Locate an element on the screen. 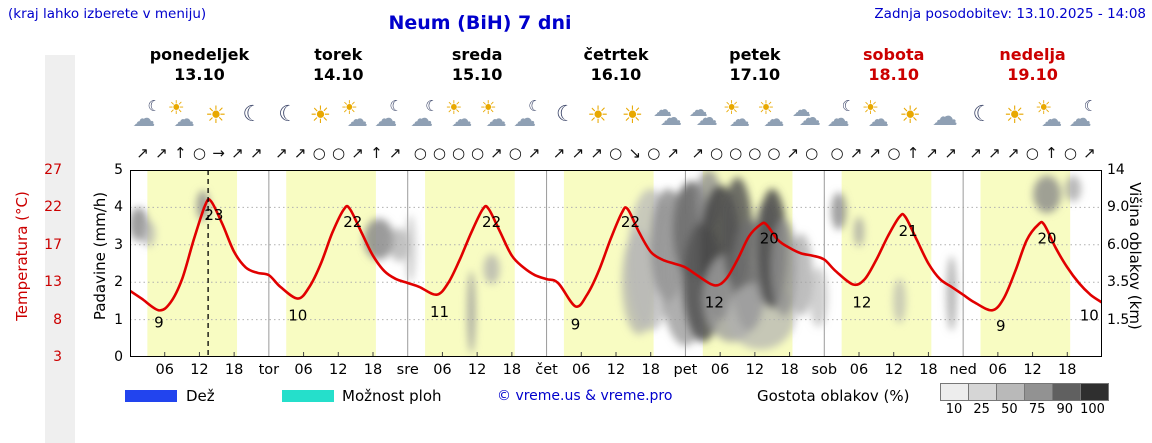 The width and height of the screenshot is (1152, 443). x-tick-day: ned is located at coordinates (963, 370).